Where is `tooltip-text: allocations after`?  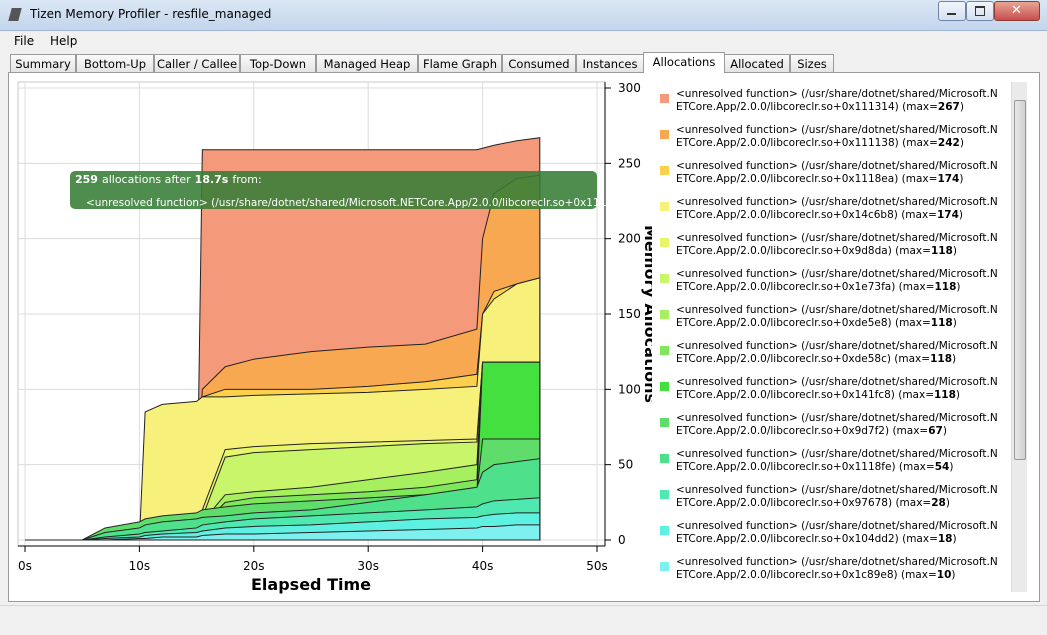
tooltip-text: allocations after is located at coordinates (146, 179).